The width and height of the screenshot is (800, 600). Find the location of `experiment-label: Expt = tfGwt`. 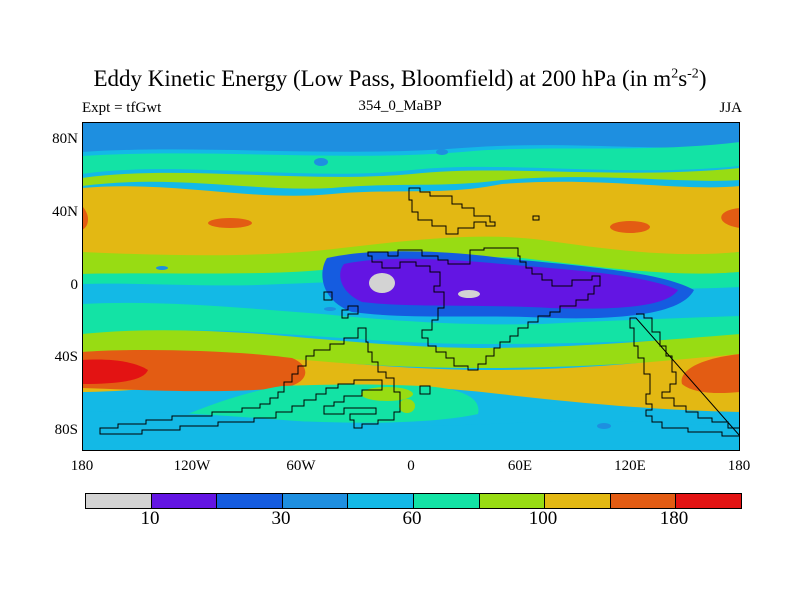

experiment-label: Expt = tfGwt is located at coordinates (122, 108).